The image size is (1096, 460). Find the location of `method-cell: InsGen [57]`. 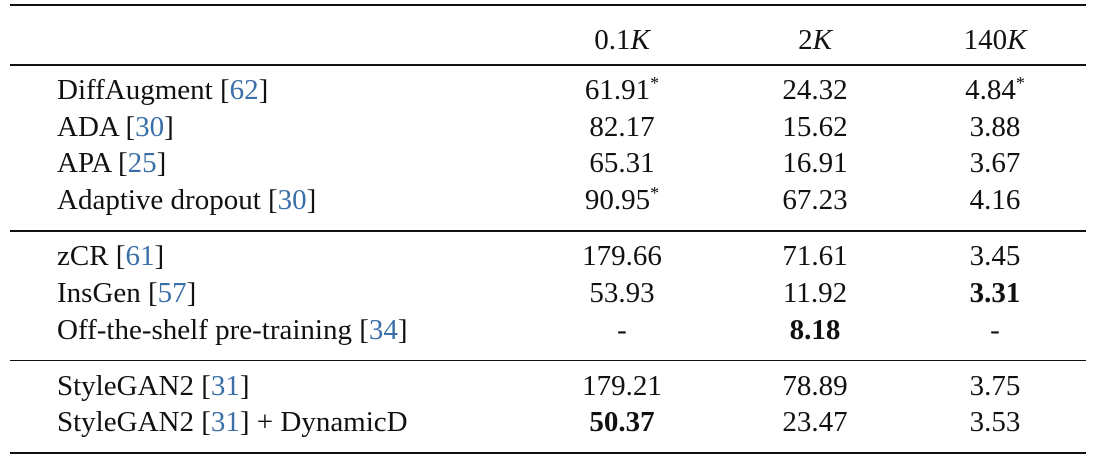

method-cell: InsGen [57] is located at coordinates (126, 293).